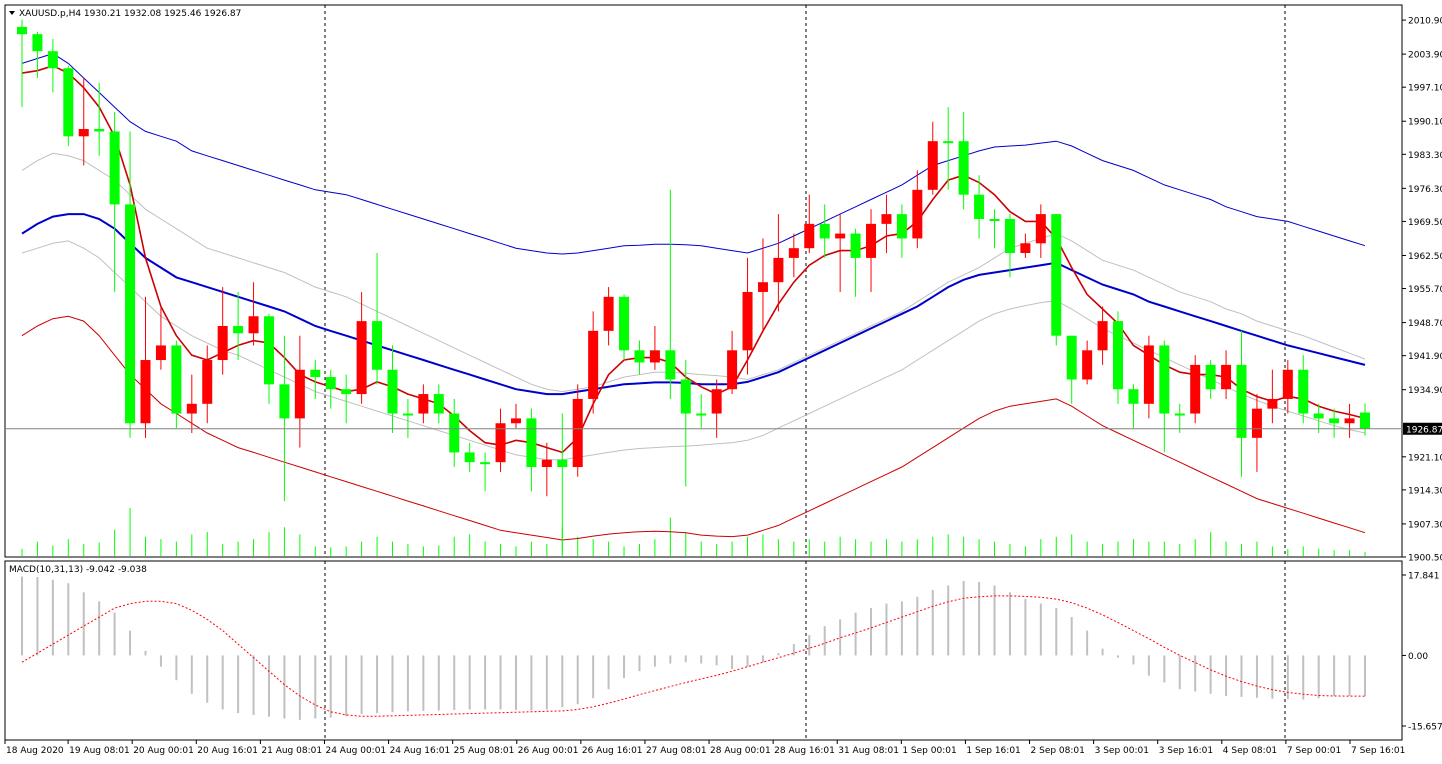  I want to click on time-tick-label: 1 Sep 16:01, so click(993, 751).